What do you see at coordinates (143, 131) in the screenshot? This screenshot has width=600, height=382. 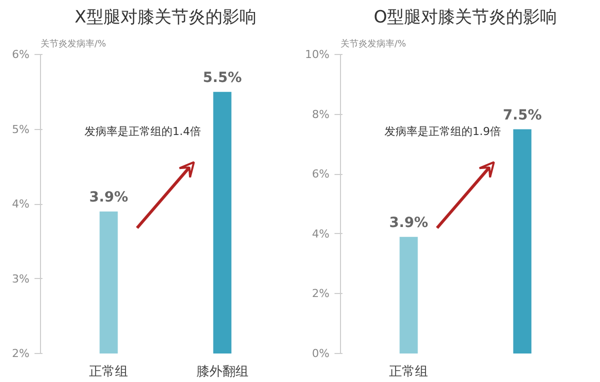 I see `annotation: 发病率是正常组的1.4倍` at bounding box center [143, 131].